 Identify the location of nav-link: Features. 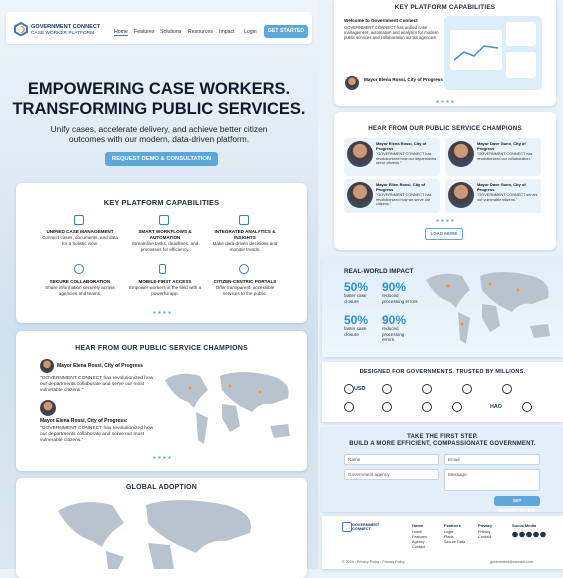
(144, 32).